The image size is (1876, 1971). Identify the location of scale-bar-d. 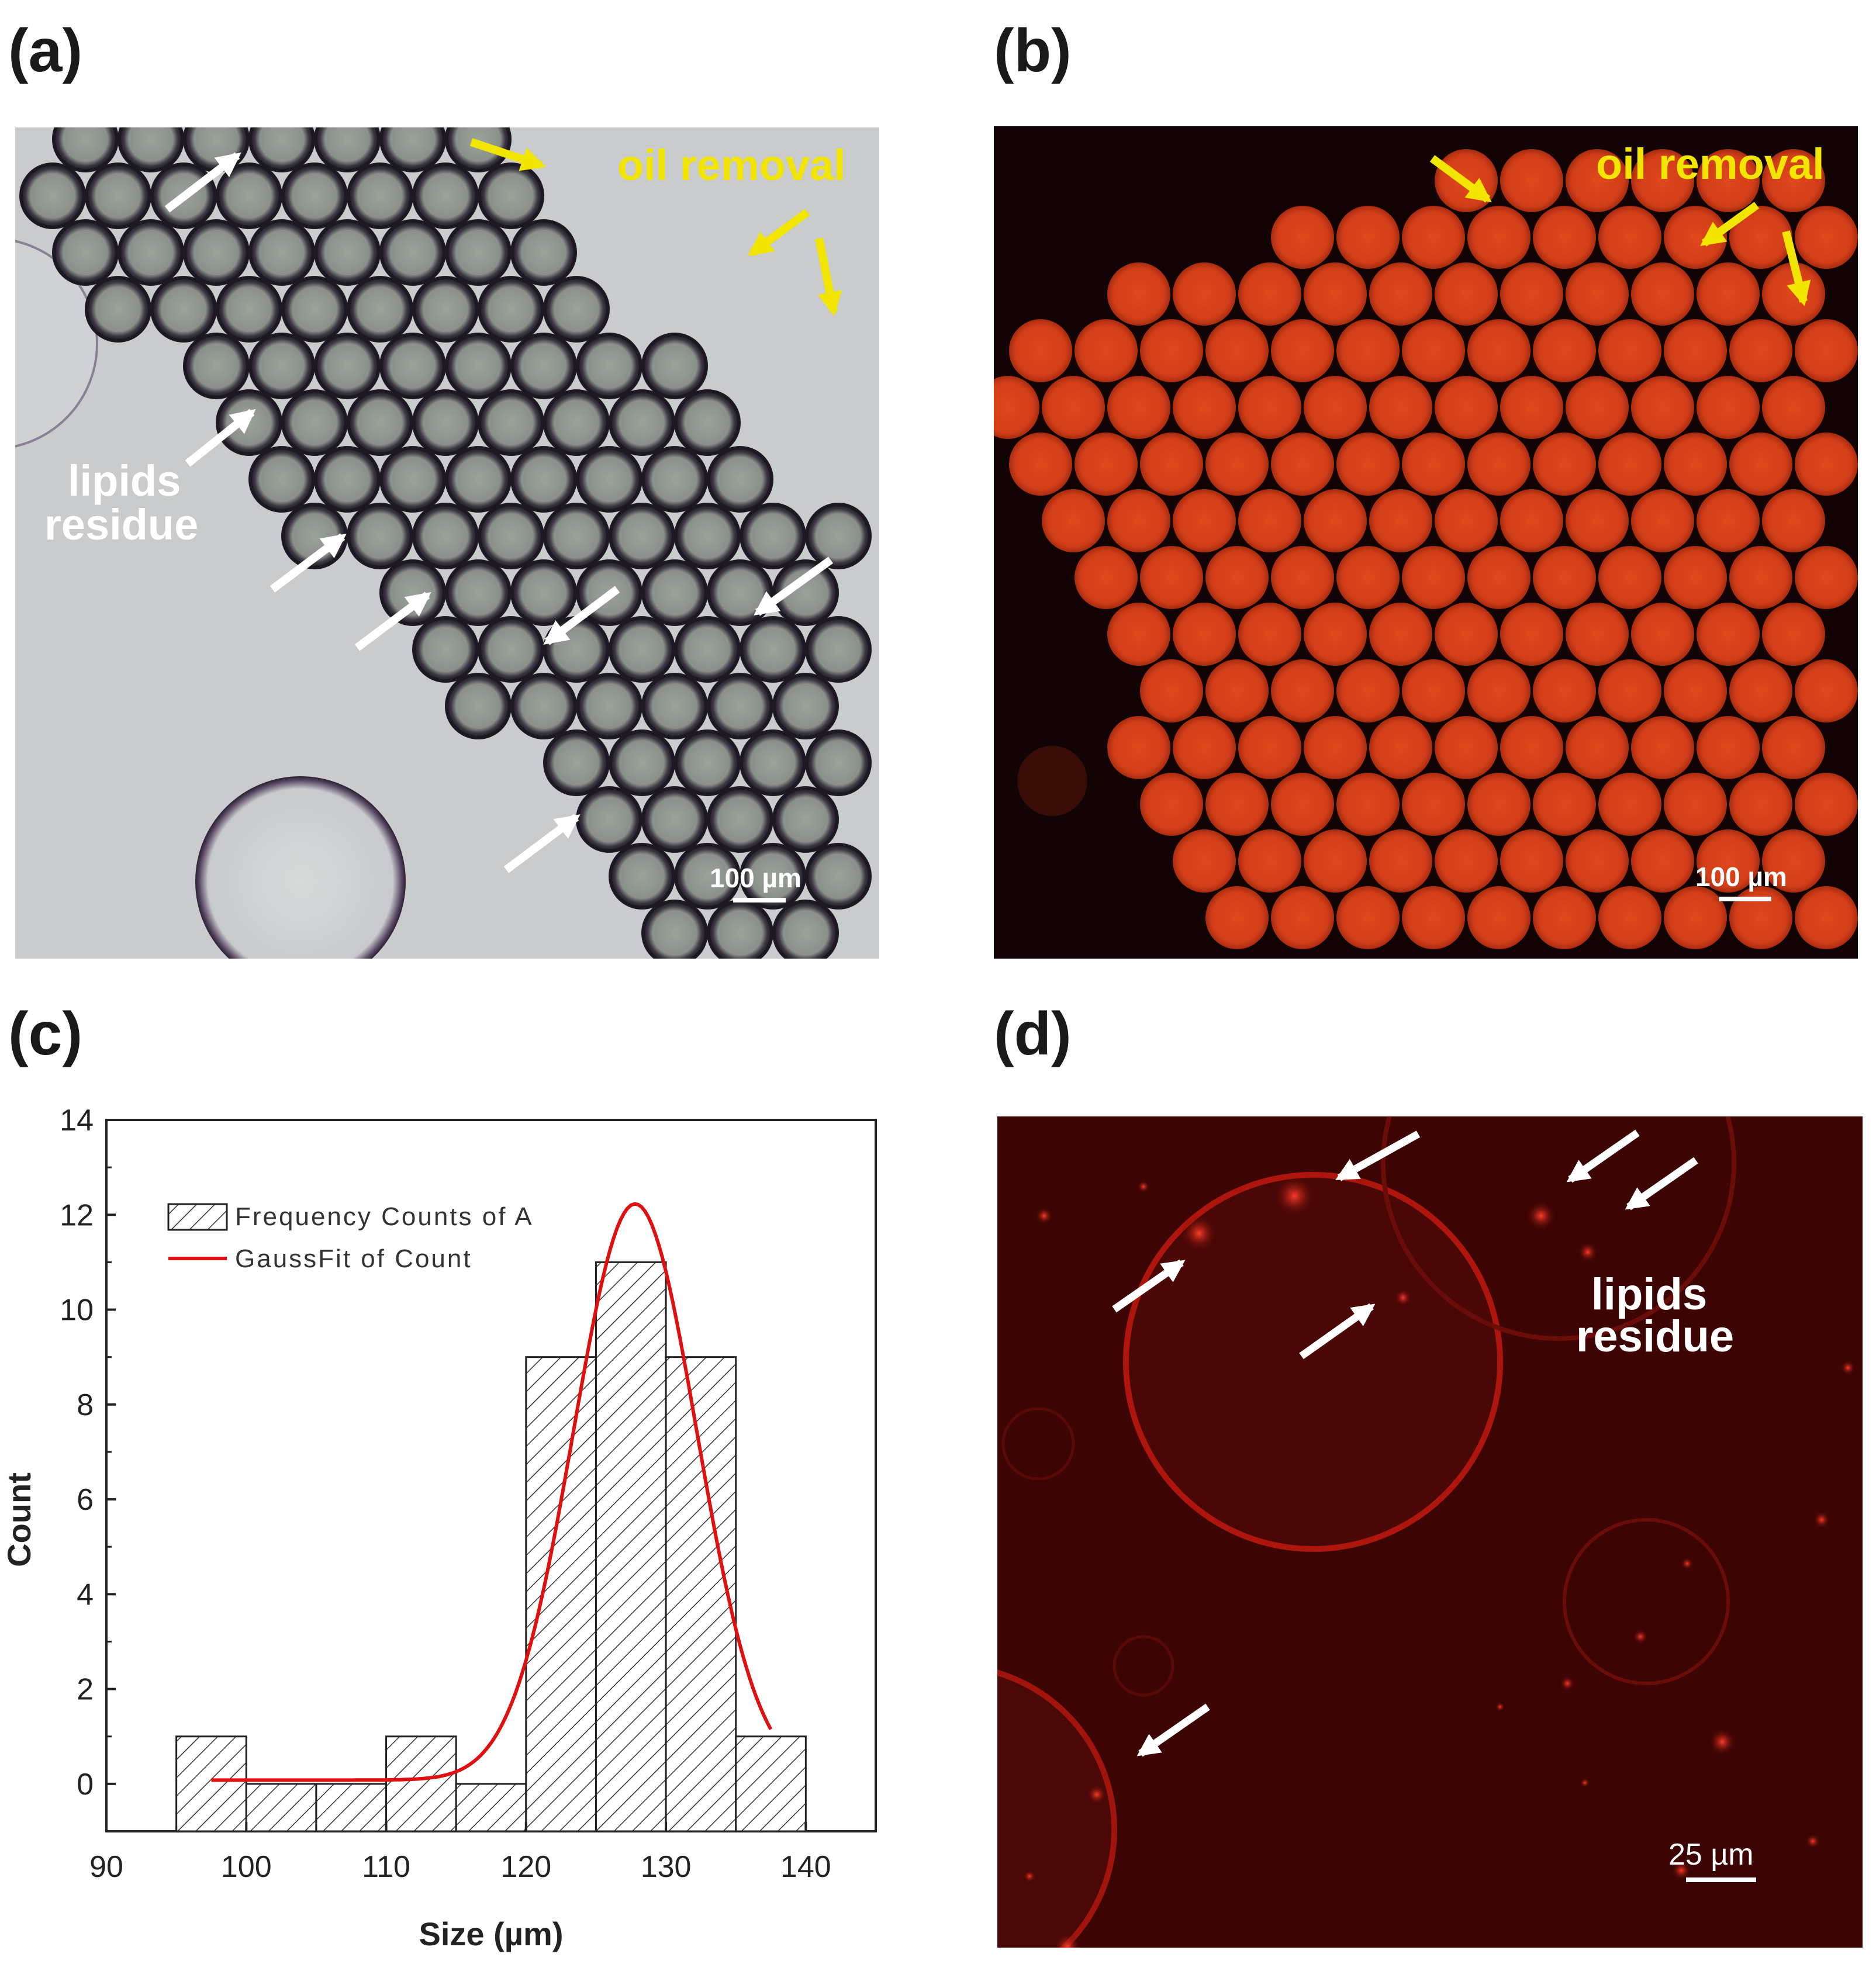
(1721, 1879).